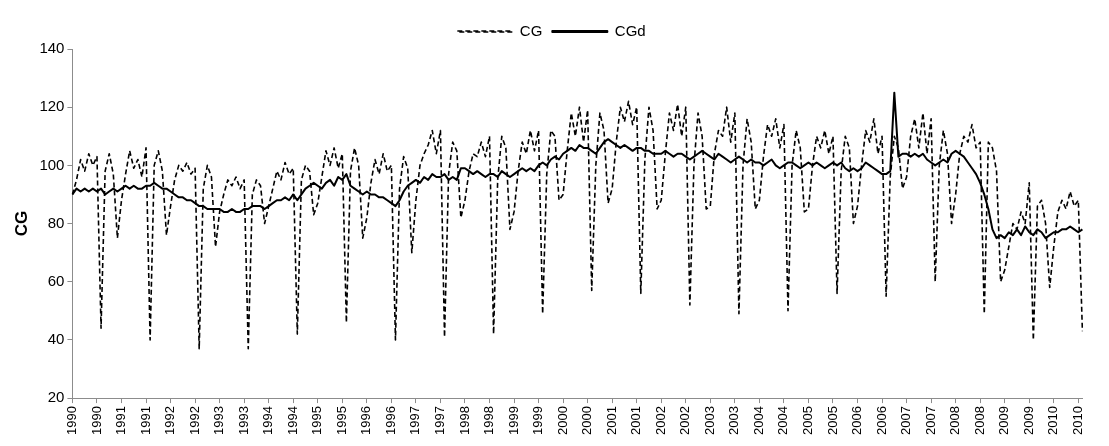 This screenshot has width=1109, height=446. What do you see at coordinates (21, 223) in the screenshot?
I see `y-axis-title: CG` at bounding box center [21, 223].